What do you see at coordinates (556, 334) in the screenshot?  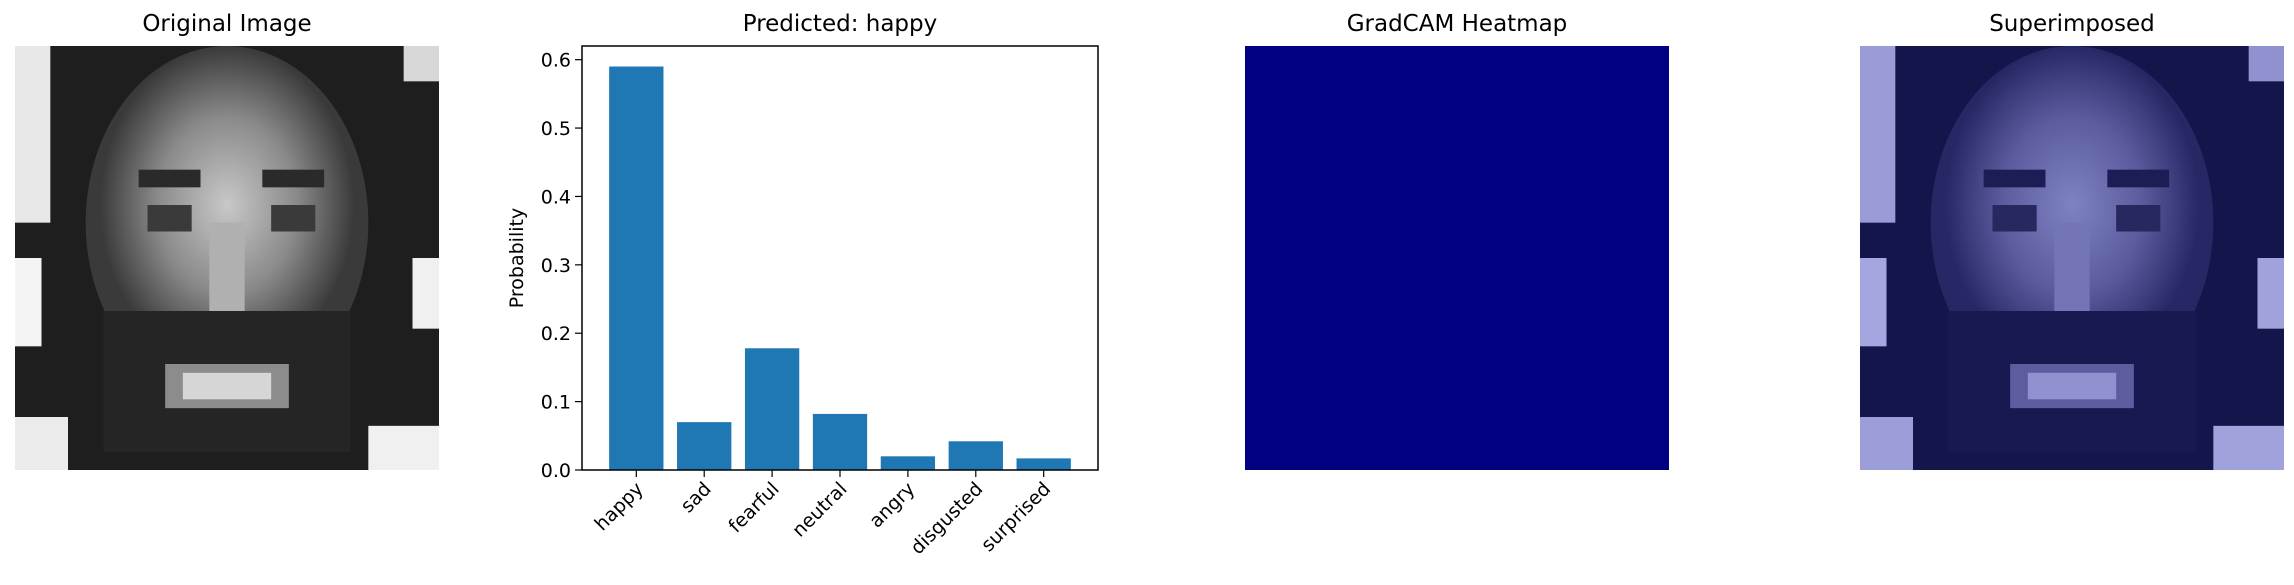 I see `y-tick-label: 0.2` at bounding box center [556, 334].